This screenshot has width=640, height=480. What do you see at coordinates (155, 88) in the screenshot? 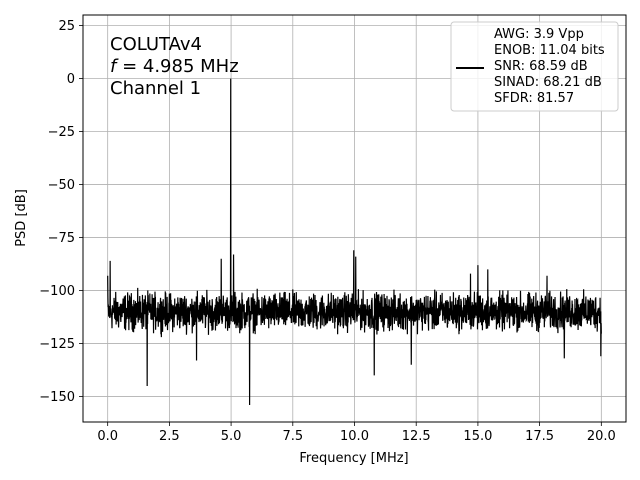
I see `annotation-line-3: Channel 1` at bounding box center [155, 88].